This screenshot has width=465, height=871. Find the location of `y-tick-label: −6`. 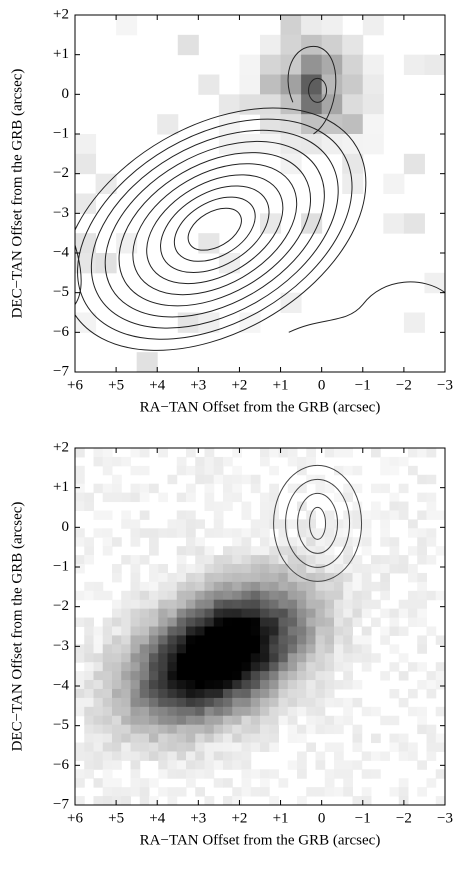

y-tick-label: −6 is located at coordinates (61, 765).